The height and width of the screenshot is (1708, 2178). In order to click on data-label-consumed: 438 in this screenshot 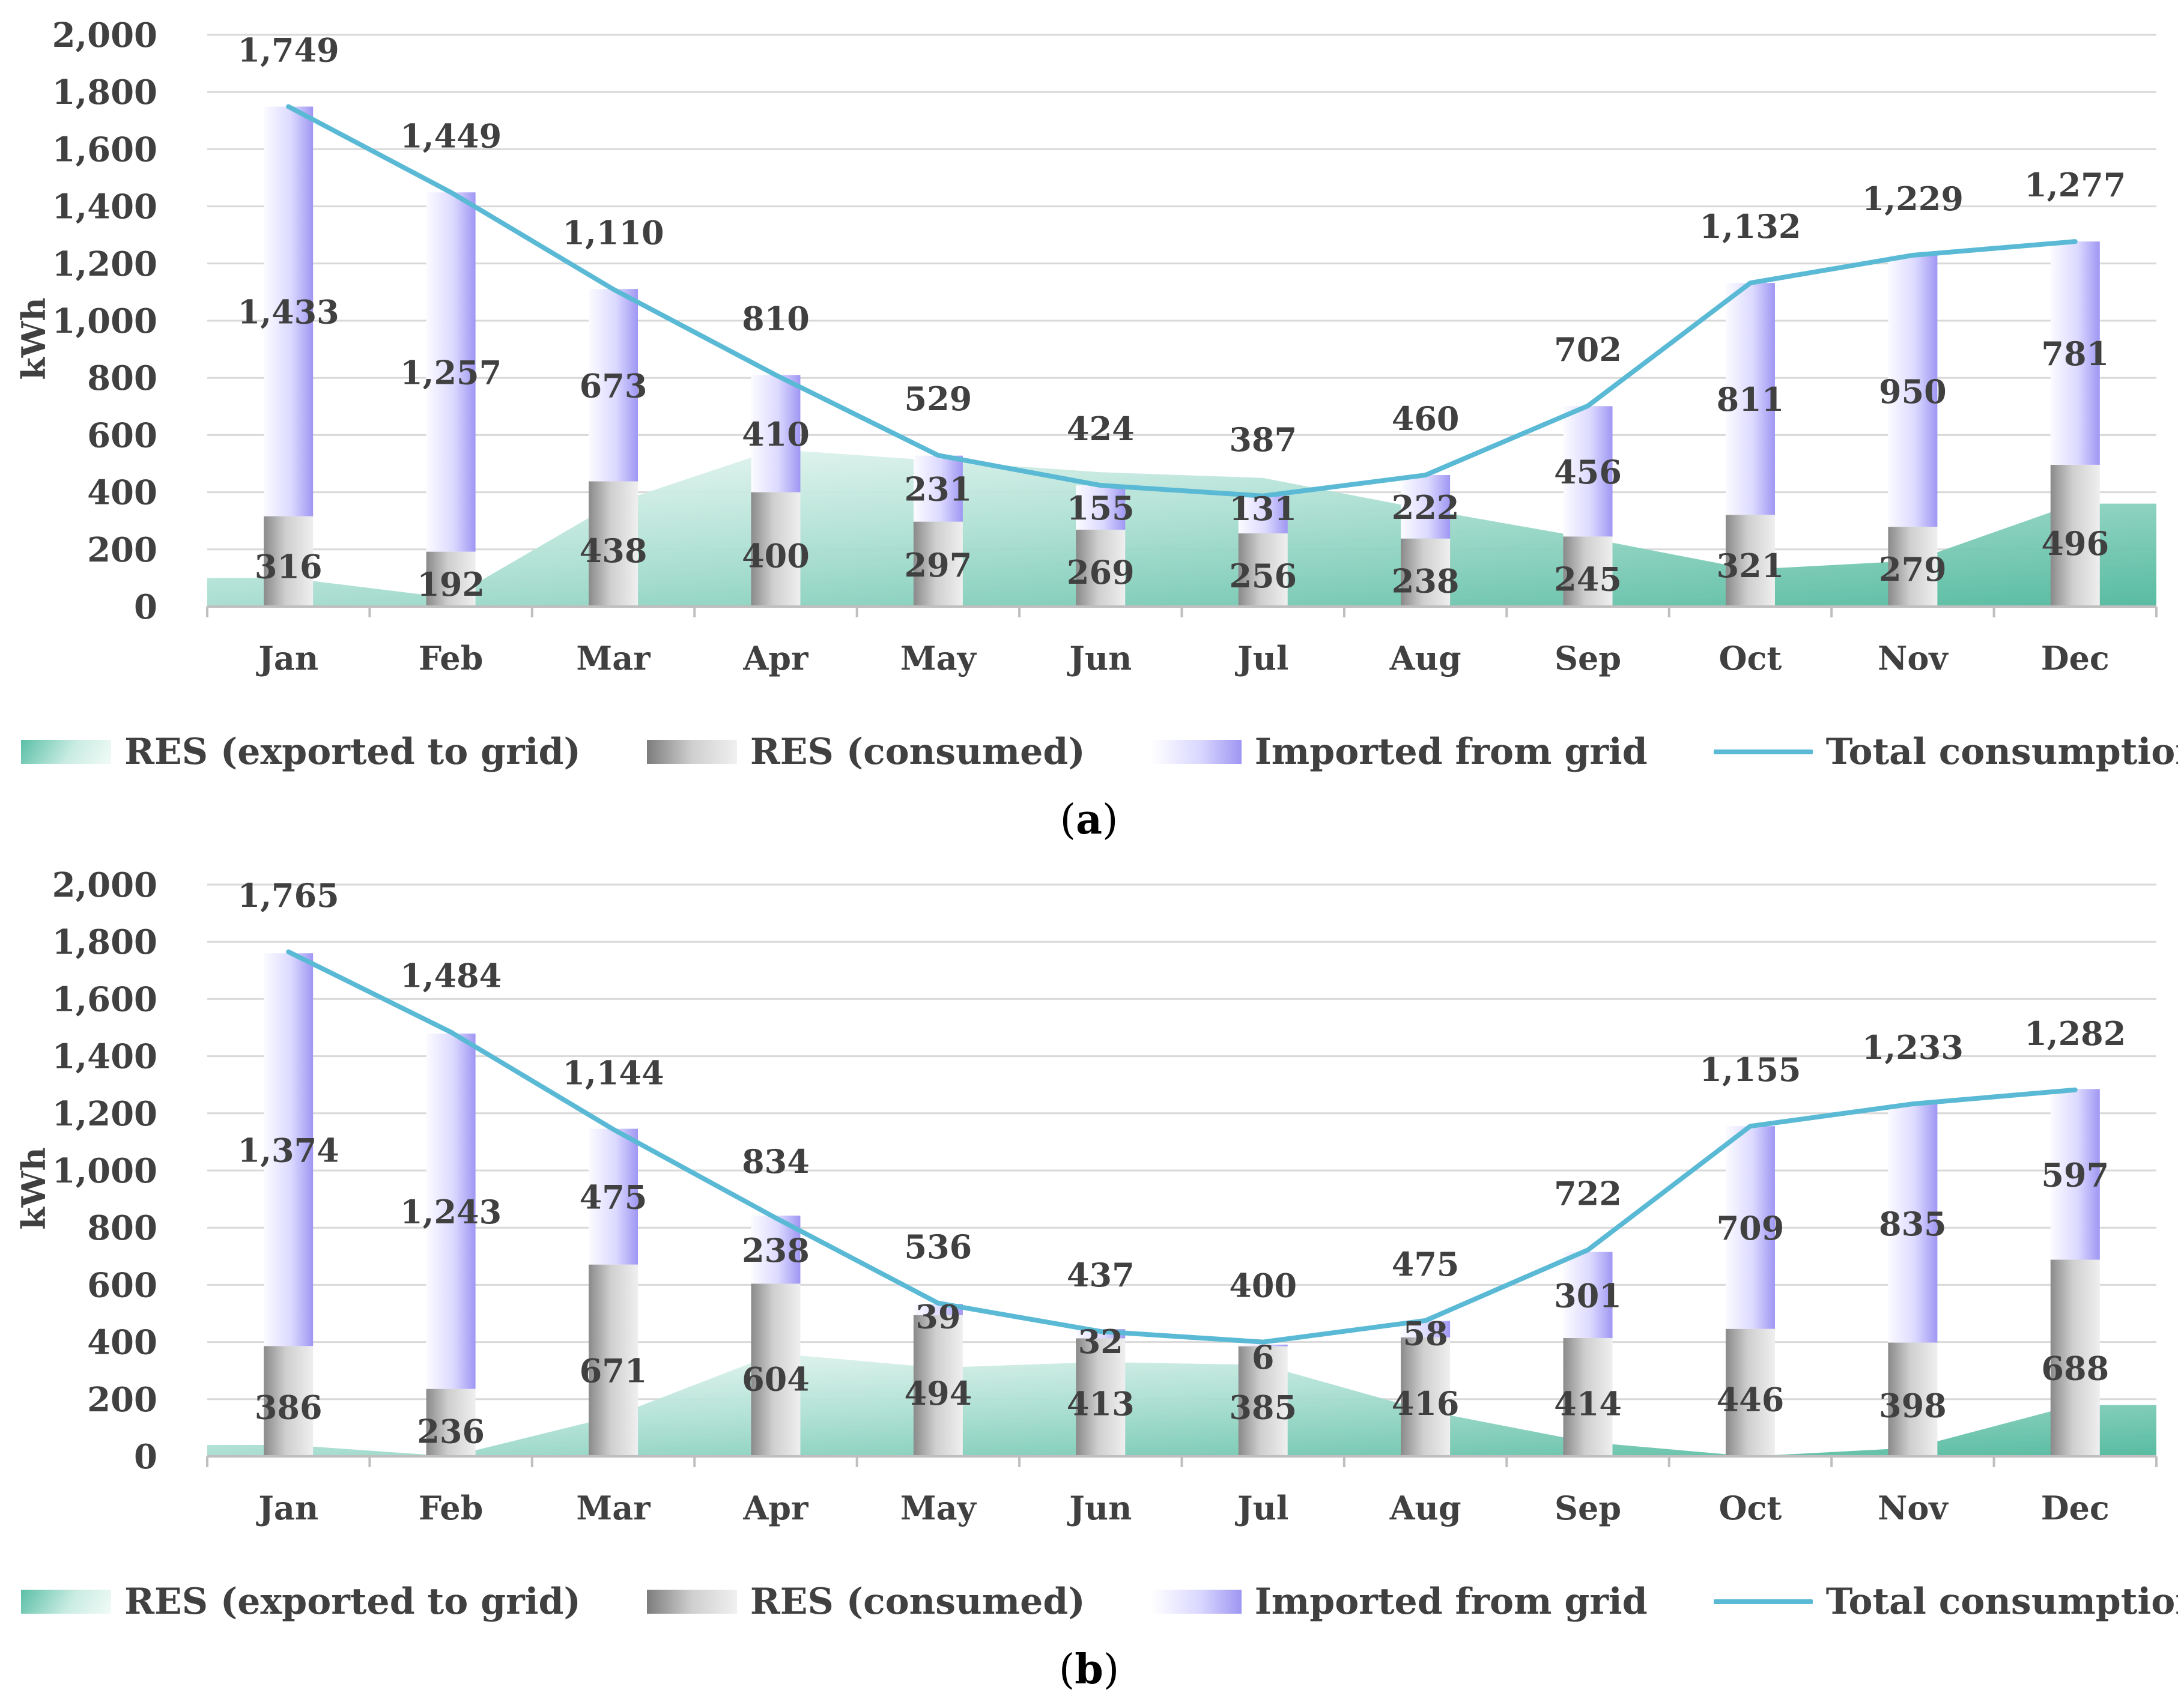, I will do `click(614, 550)`.